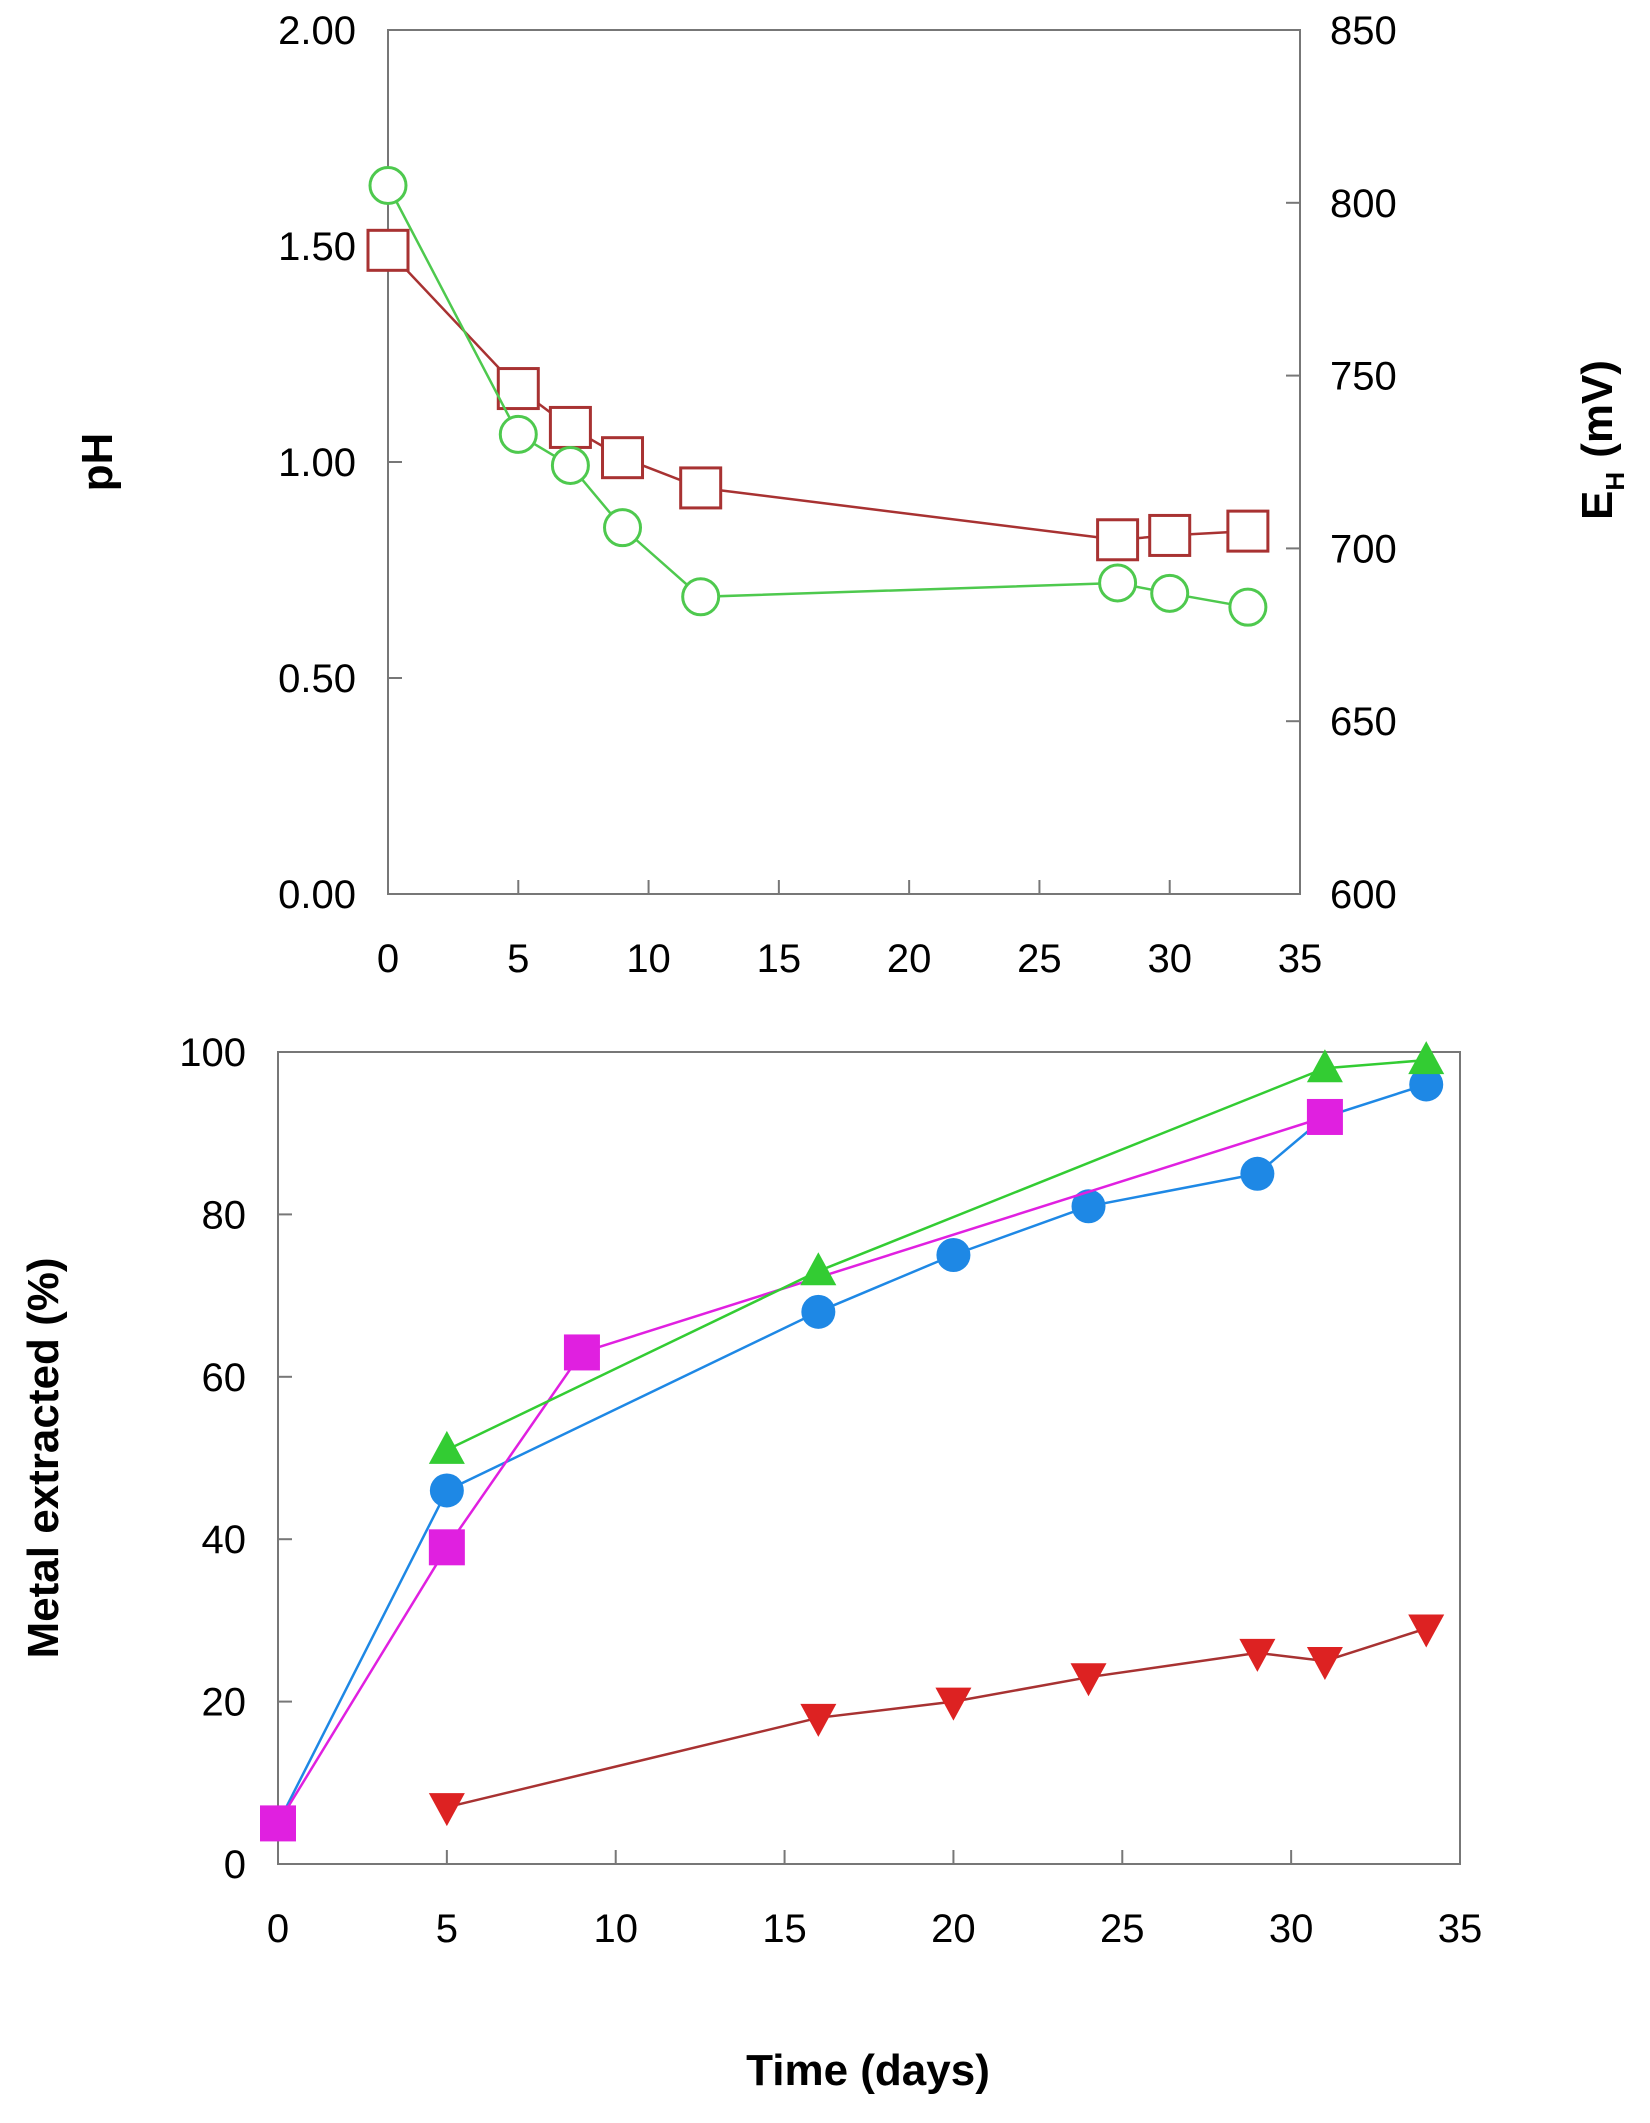 Image resolution: width=1650 pixels, height=2123 pixels. What do you see at coordinates (1363, 722) in the screenshot?
I see `ph-eh-y2-tick-label: 650` at bounding box center [1363, 722].